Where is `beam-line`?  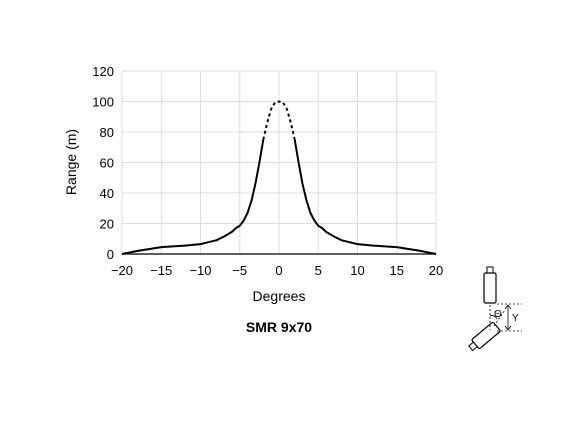 beam-line is located at coordinates (499, 318).